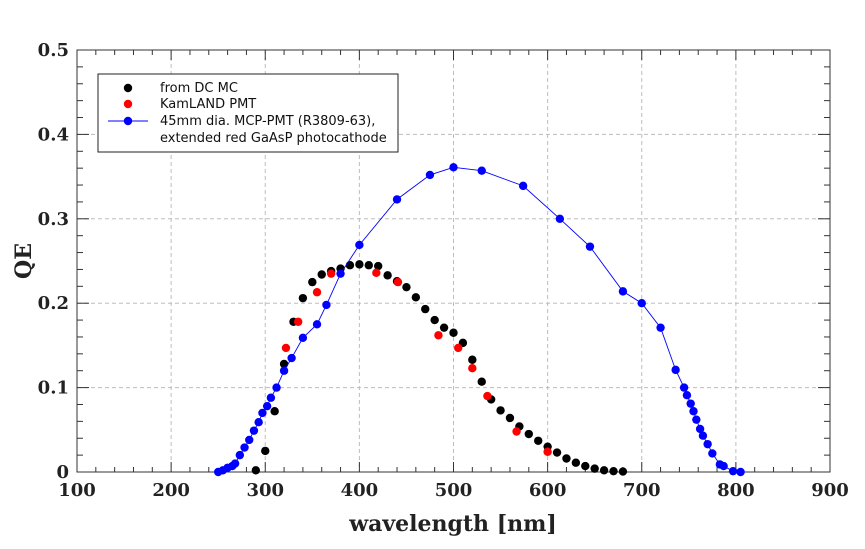 The image size is (865, 549). What do you see at coordinates (77, 490) in the screenshot?
I see `x-tick-label: 100` at bounding box center [77, 490].